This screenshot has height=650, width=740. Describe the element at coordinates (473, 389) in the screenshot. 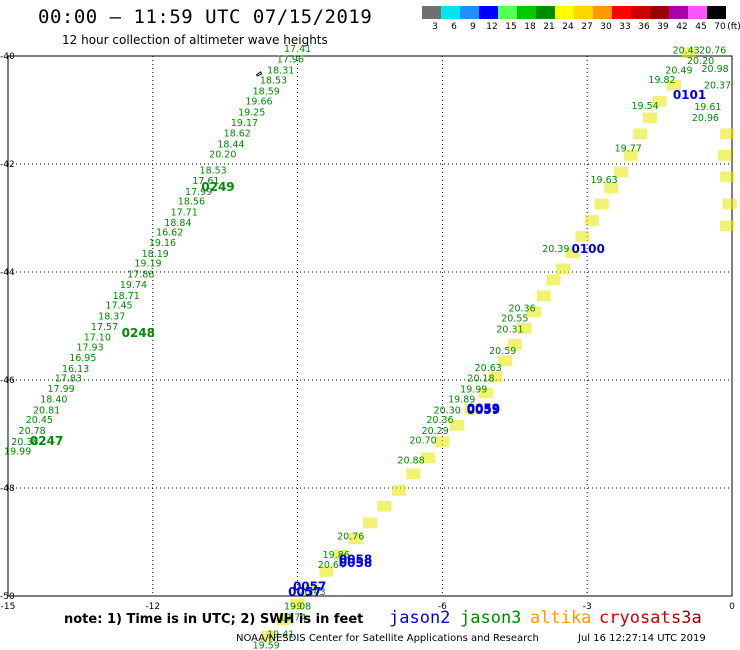

I see `wave-height-value: 19.99` at that location.